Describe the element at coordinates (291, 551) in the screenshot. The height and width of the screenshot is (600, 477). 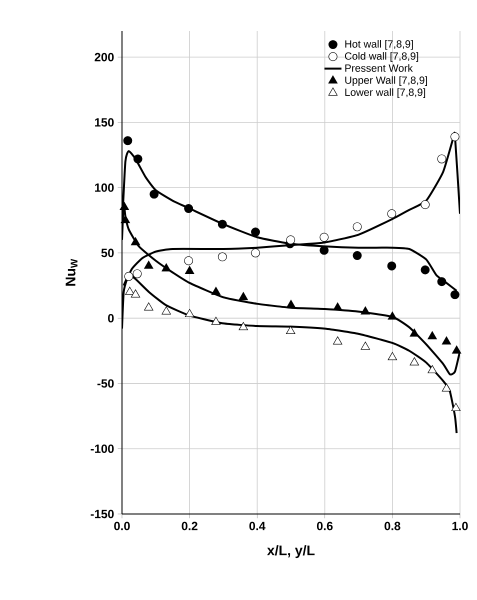
I see `x-axis-title: x/L, y/L` at that location.